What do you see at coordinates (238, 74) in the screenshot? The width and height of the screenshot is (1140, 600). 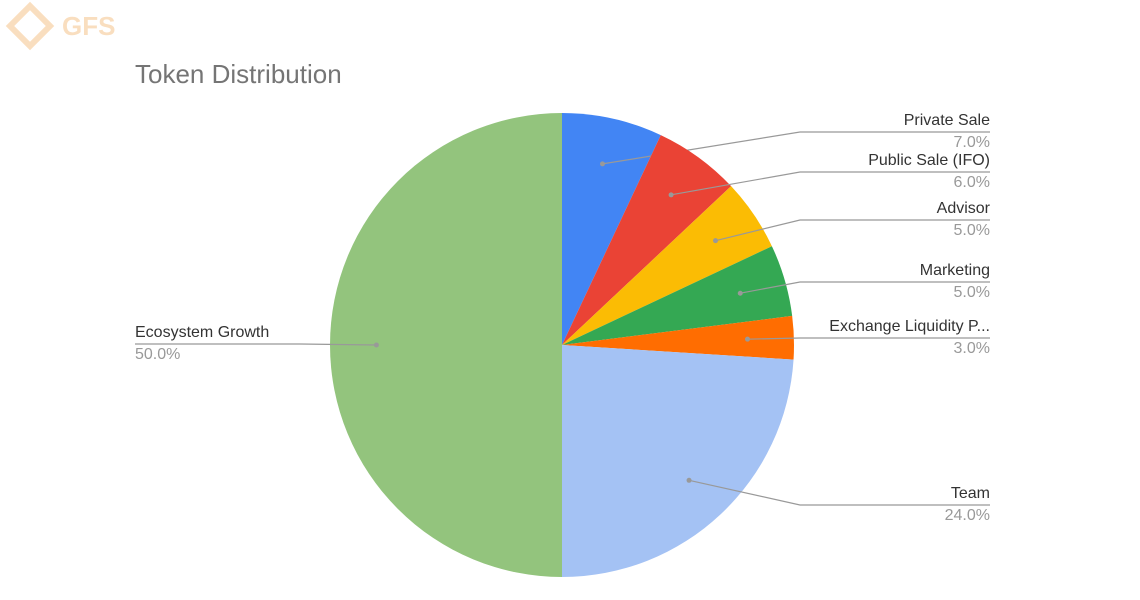 I see `chart-title: Token Distribution` at bounding box center [238, 74].